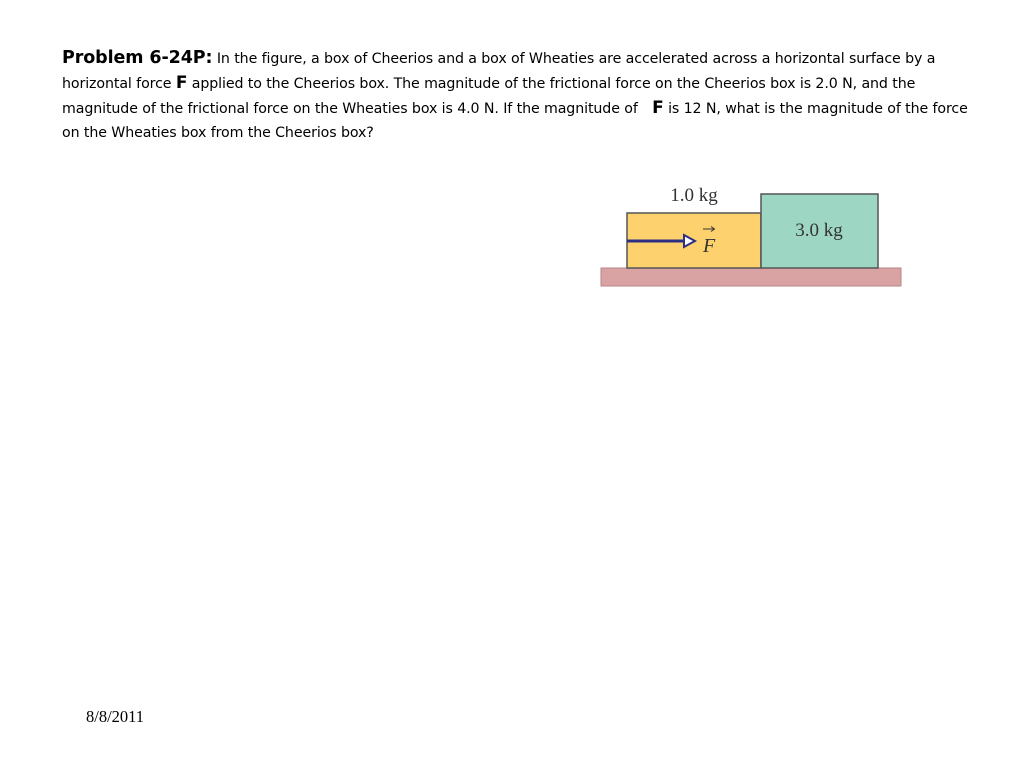  I want to click on wheaties-mass-label: 3.0 kg, so click(819, 230).